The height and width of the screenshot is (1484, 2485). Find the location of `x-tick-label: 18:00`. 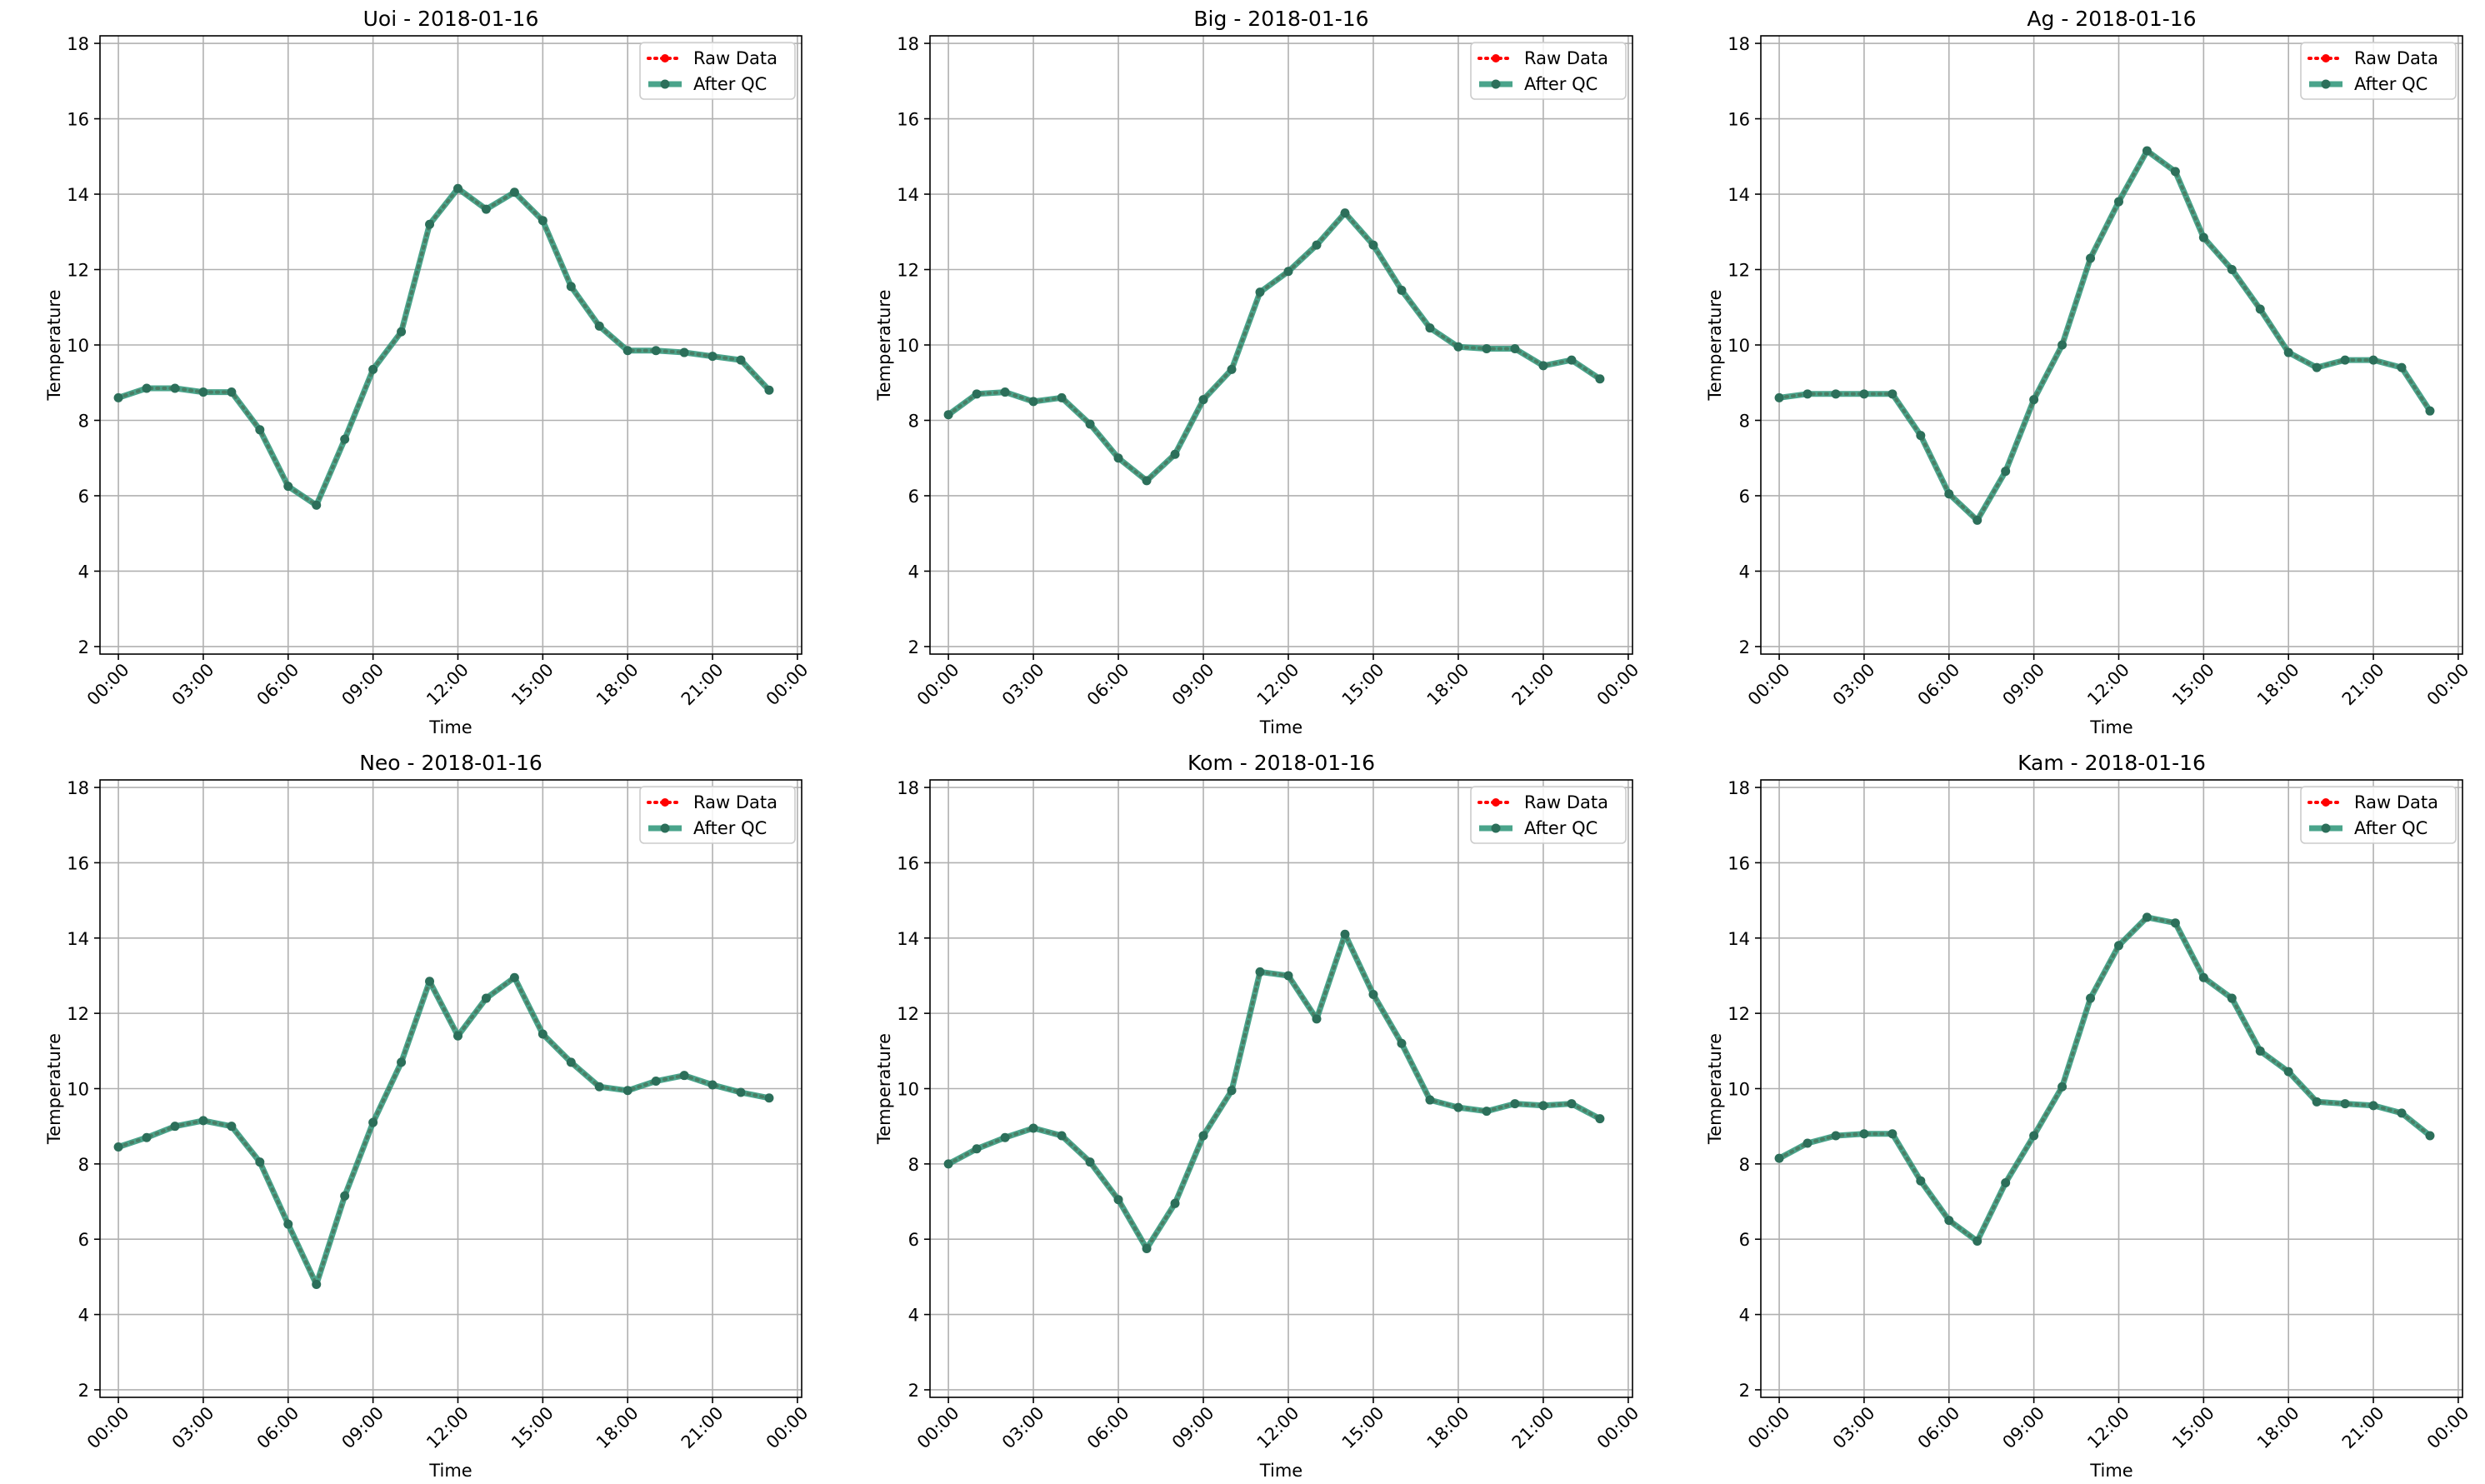

x-tick-label: 18:00 is located at coordinates (617, 685).